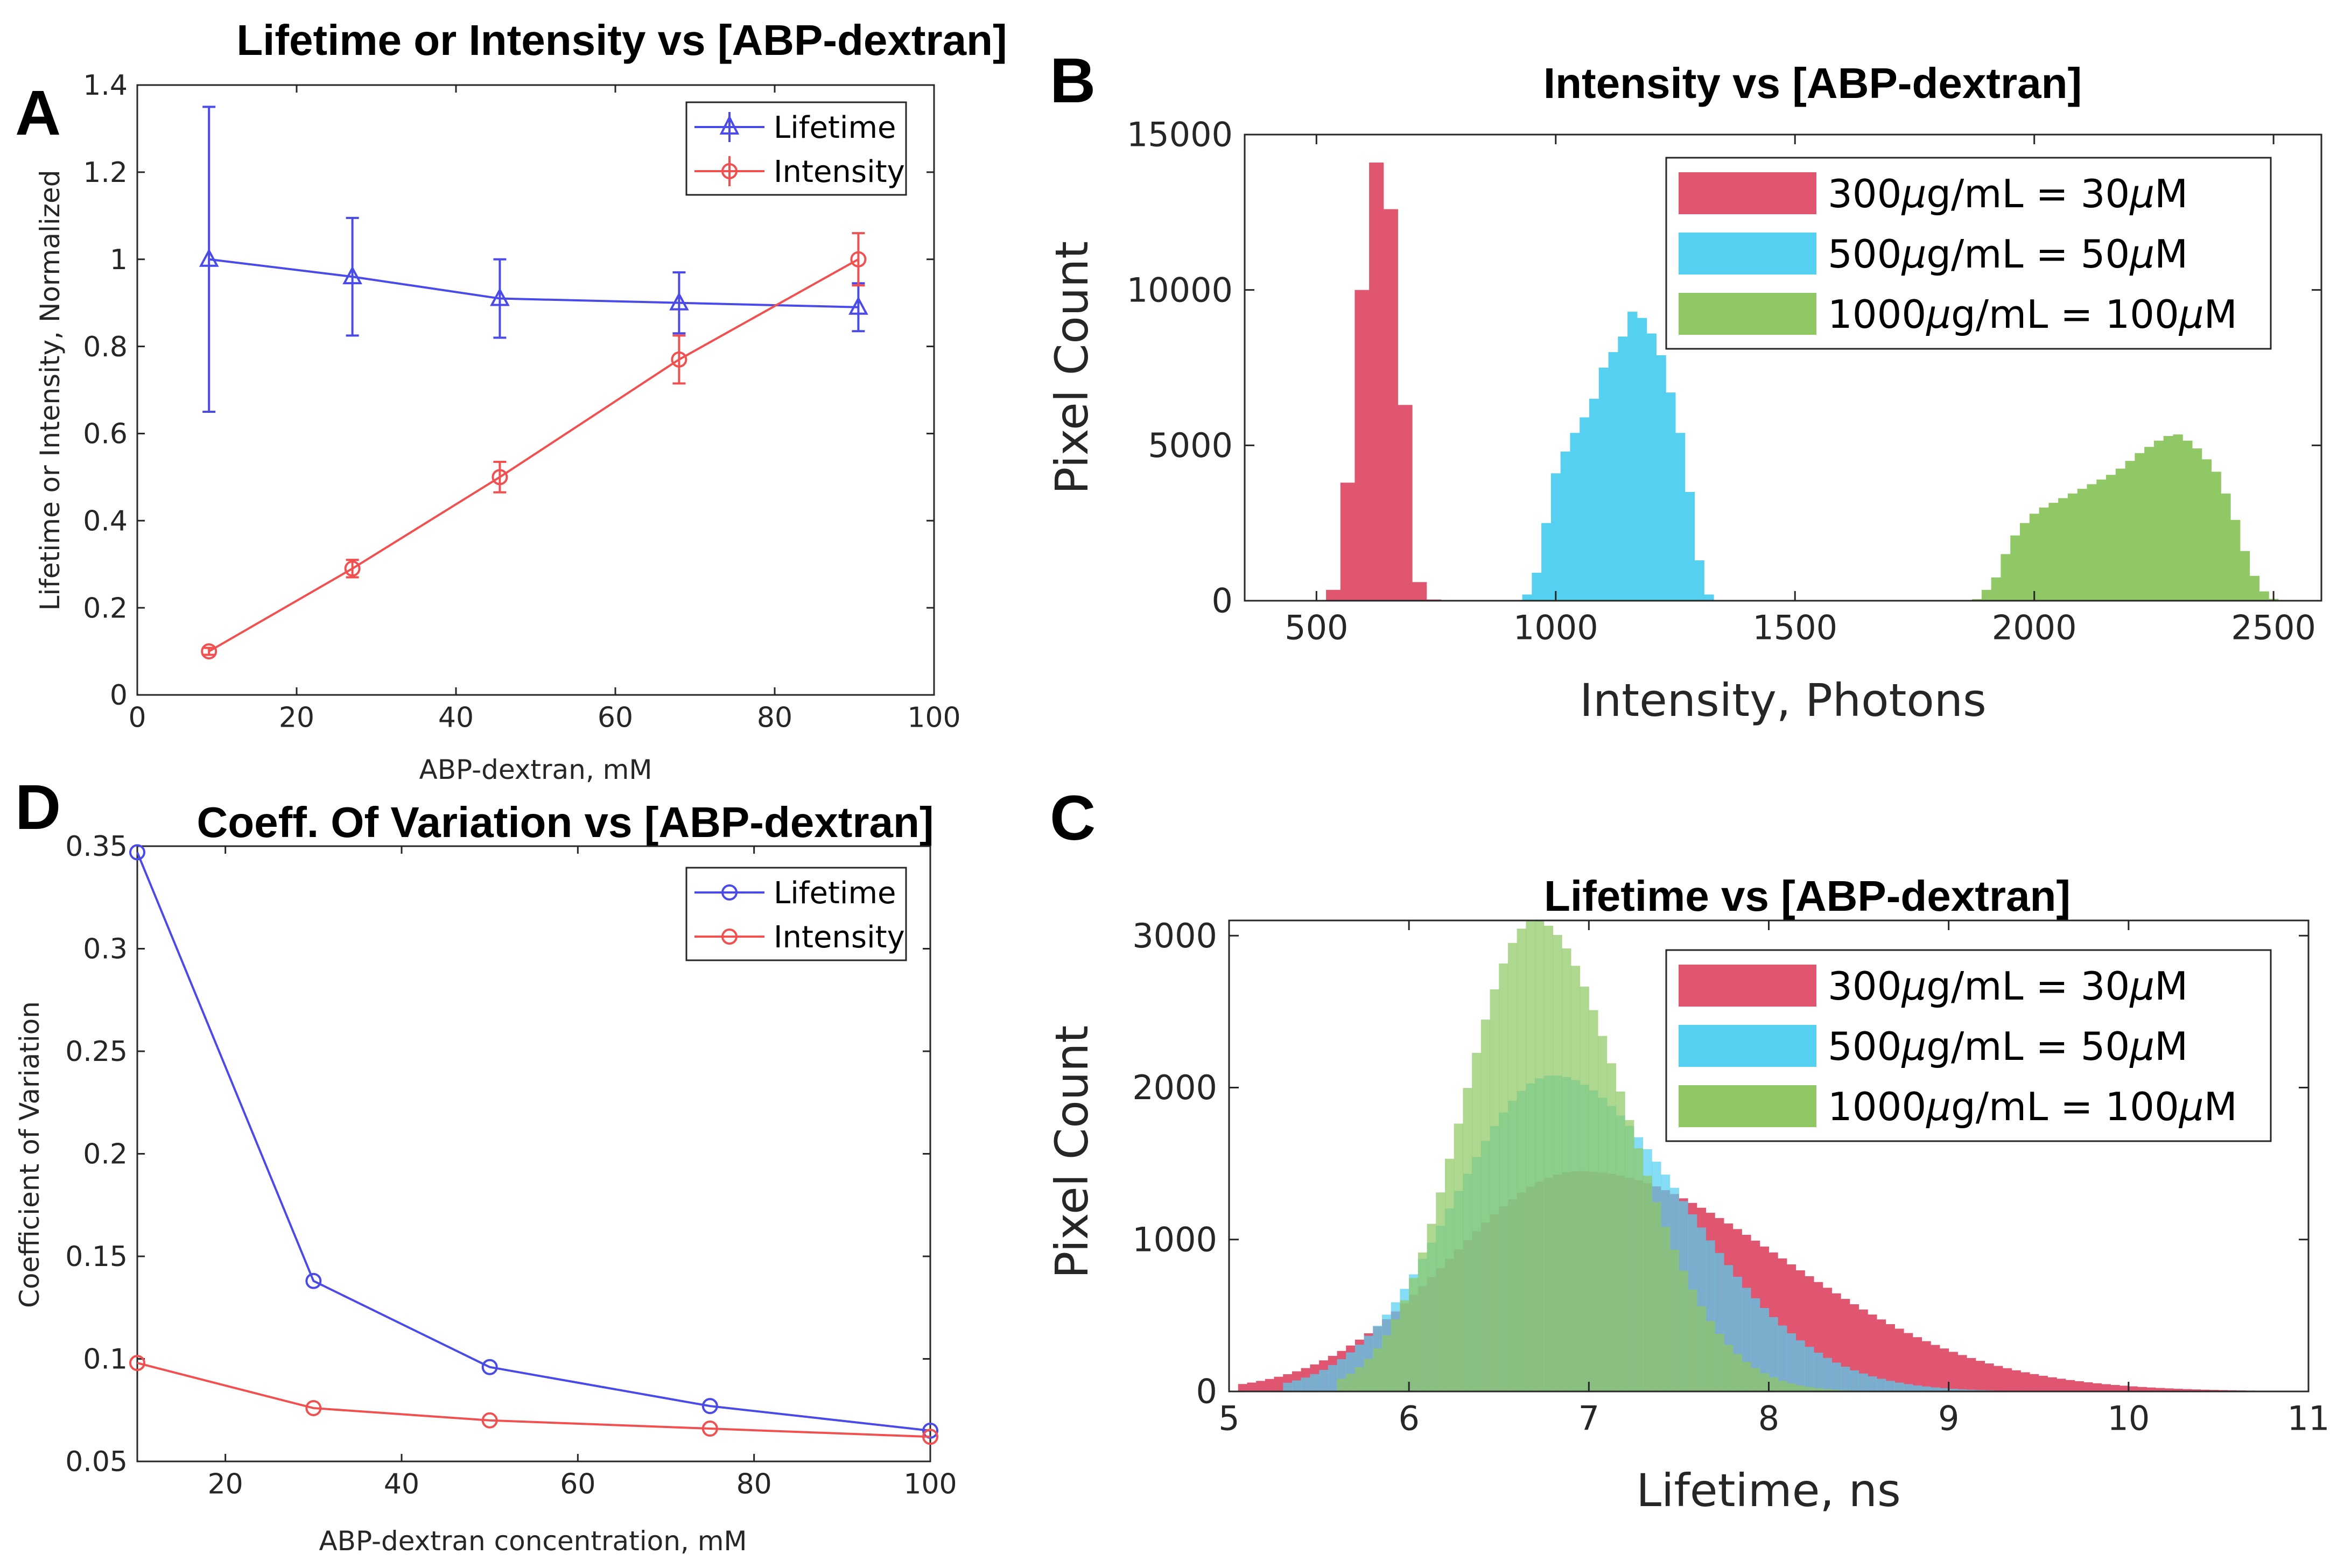 This screenshot has width=2330, height=1568. Describe the element at coordinates (1222, 601) in the screenshot. I see `panel-b-ytick-label: 0` at that location.